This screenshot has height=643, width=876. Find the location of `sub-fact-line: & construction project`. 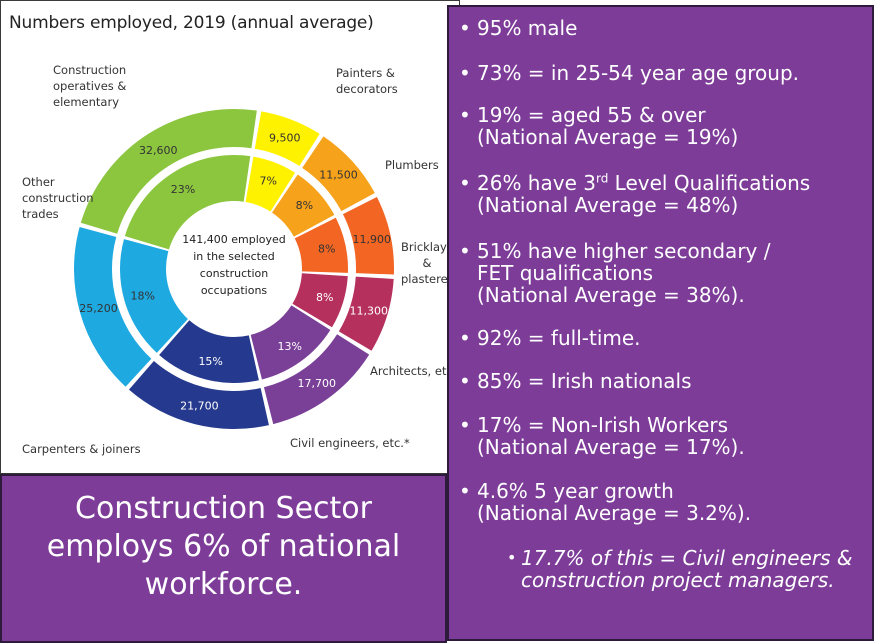

sub-fact-line: & construction project is located at coordinates (687, 569).